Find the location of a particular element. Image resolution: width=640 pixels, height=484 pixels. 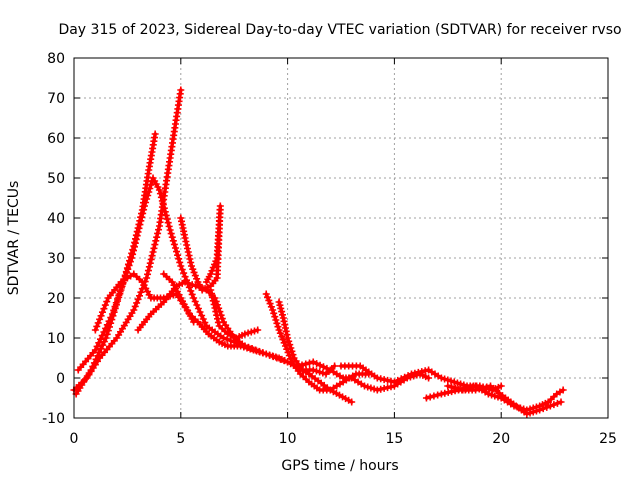

y-tick-label: 60 is located at coordinates (56, 139).